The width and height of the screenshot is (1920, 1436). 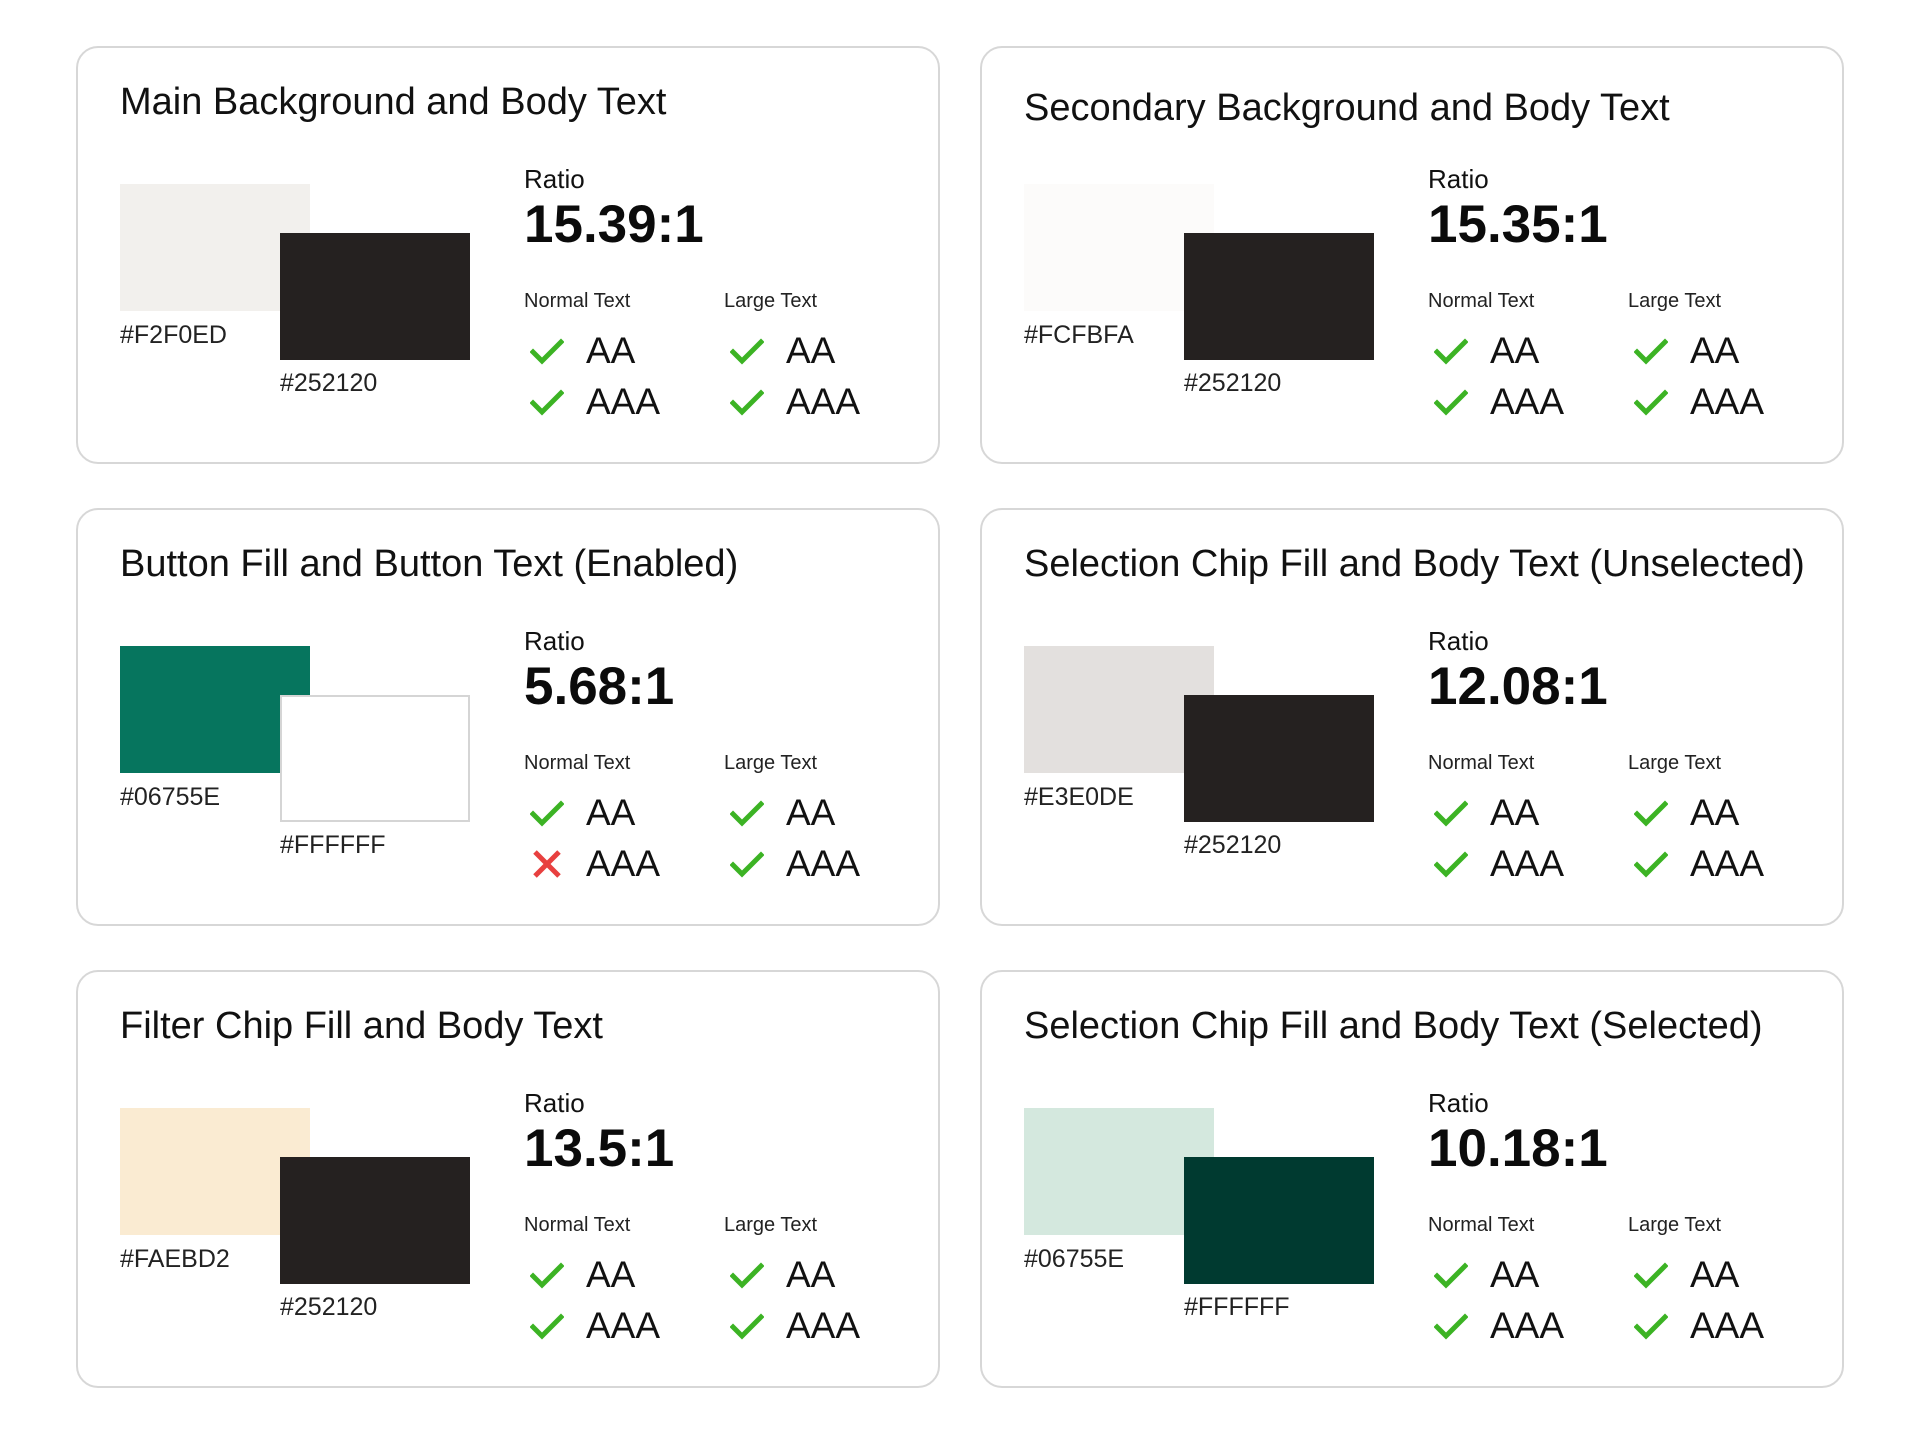 I want to click on ratio-value: 15.35:1, so click(x=1518, y=224).